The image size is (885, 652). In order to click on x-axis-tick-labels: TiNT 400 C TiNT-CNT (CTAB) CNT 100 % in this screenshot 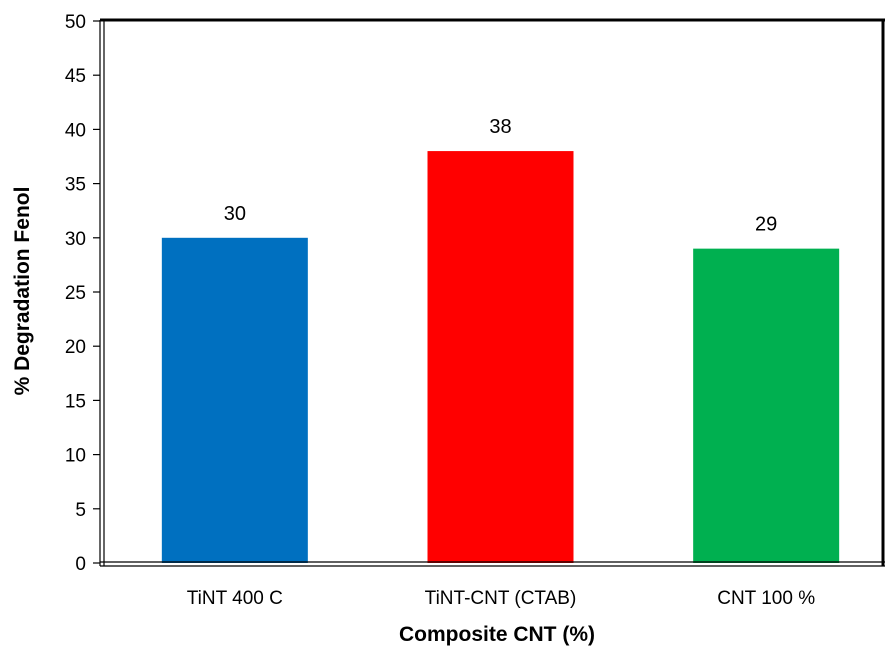, I will do `click(501, 598)`.